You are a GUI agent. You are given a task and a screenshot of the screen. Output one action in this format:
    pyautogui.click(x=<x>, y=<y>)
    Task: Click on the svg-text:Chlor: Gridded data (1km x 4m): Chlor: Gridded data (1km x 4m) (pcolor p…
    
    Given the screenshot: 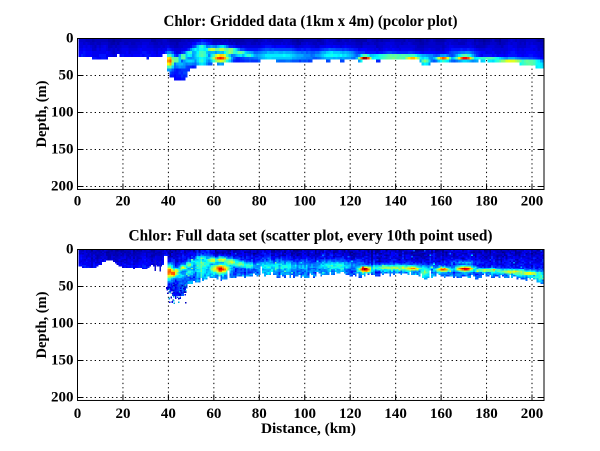 What is the action you would take?
    pyautogui.click(x=311, y=21)
    